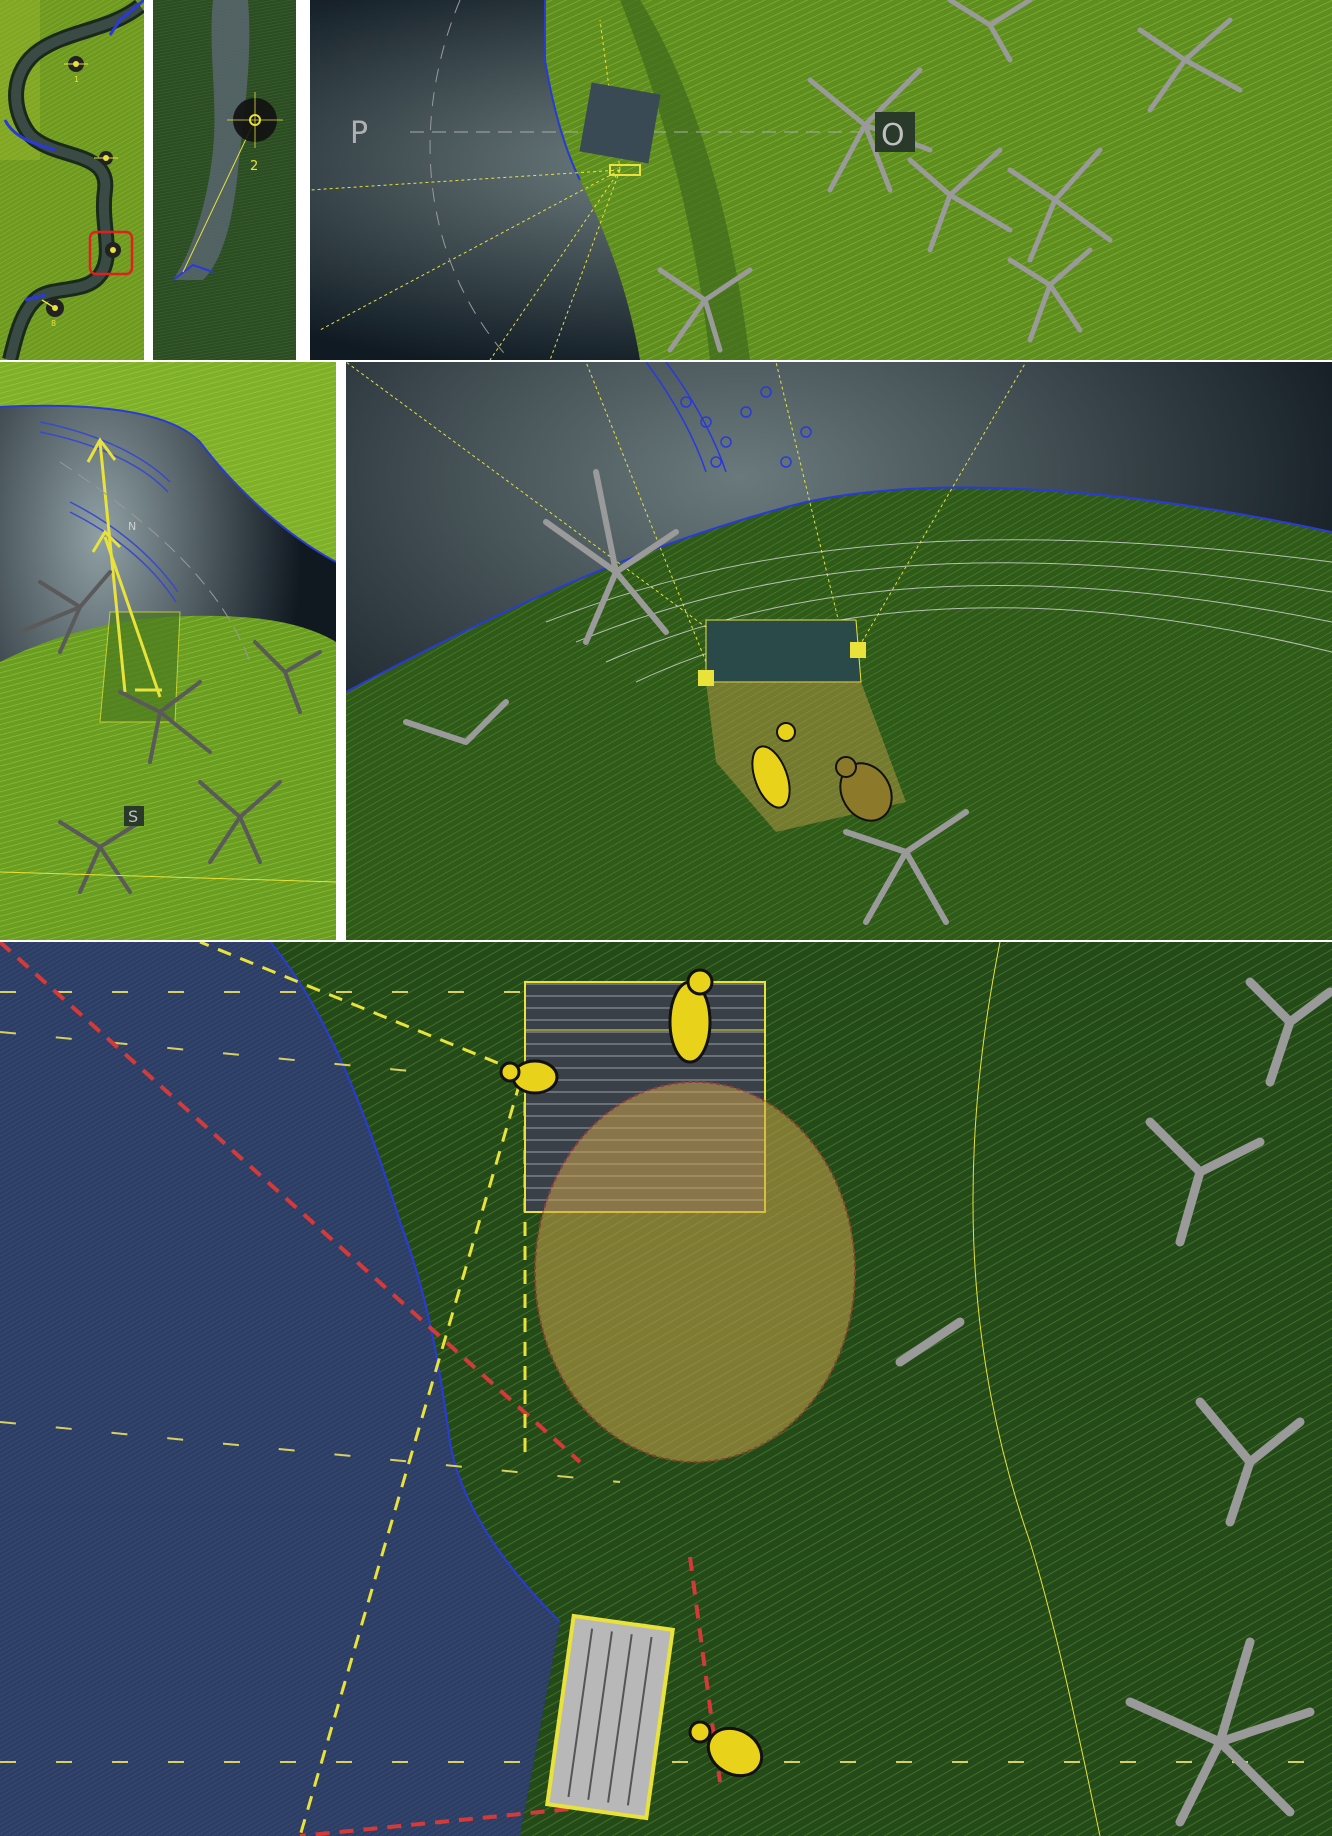 This screenshot has height=1836, width=1332. I want to click on zone-label-o: O, so click(895, 132).